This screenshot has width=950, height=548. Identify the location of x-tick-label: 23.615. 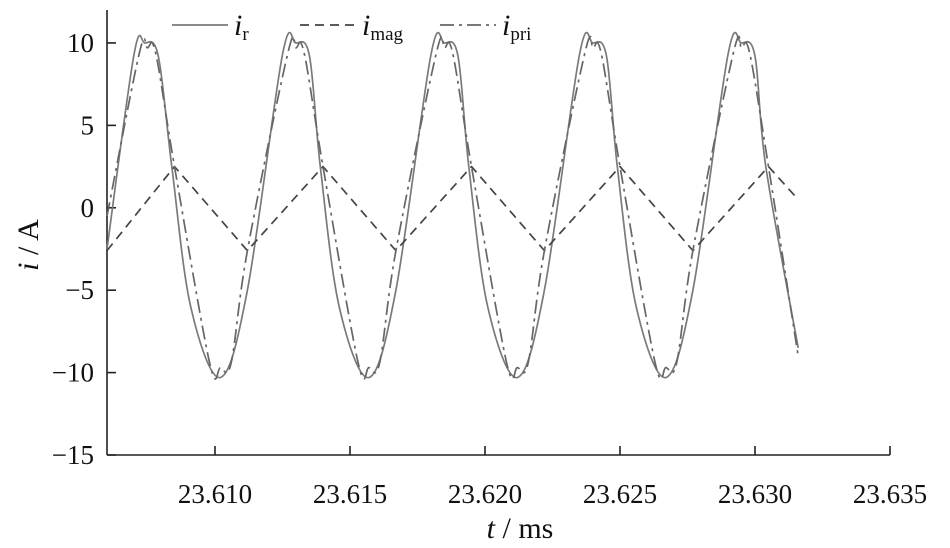
(350, 494).